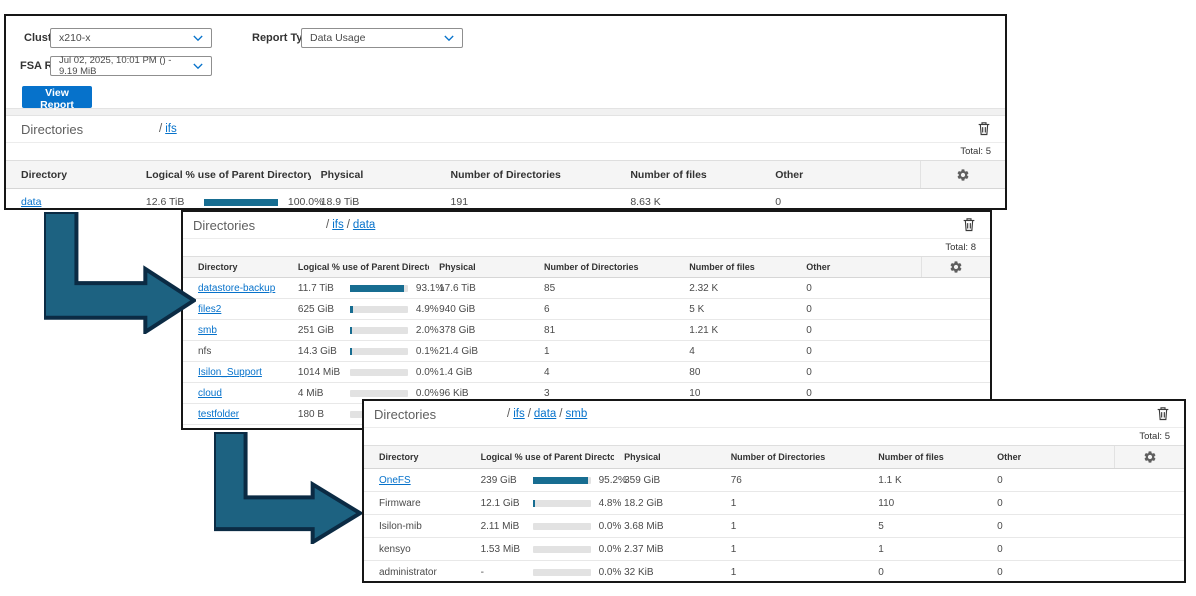 Image resolution: width=1196 pixels, height=596 pixels. What do you see at coordinates (704, 330) in the screenshot?
I see `num-files: 1.21 K` at bounding box center [704, 330].